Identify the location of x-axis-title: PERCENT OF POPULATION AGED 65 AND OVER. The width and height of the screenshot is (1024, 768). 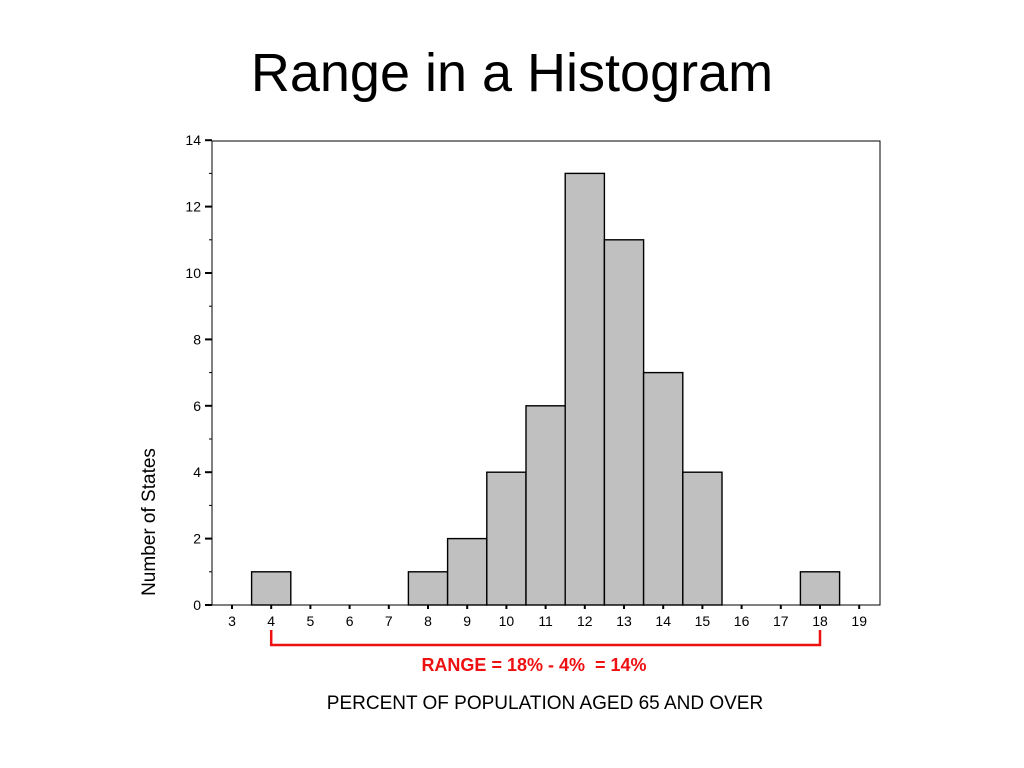
(545, 703).